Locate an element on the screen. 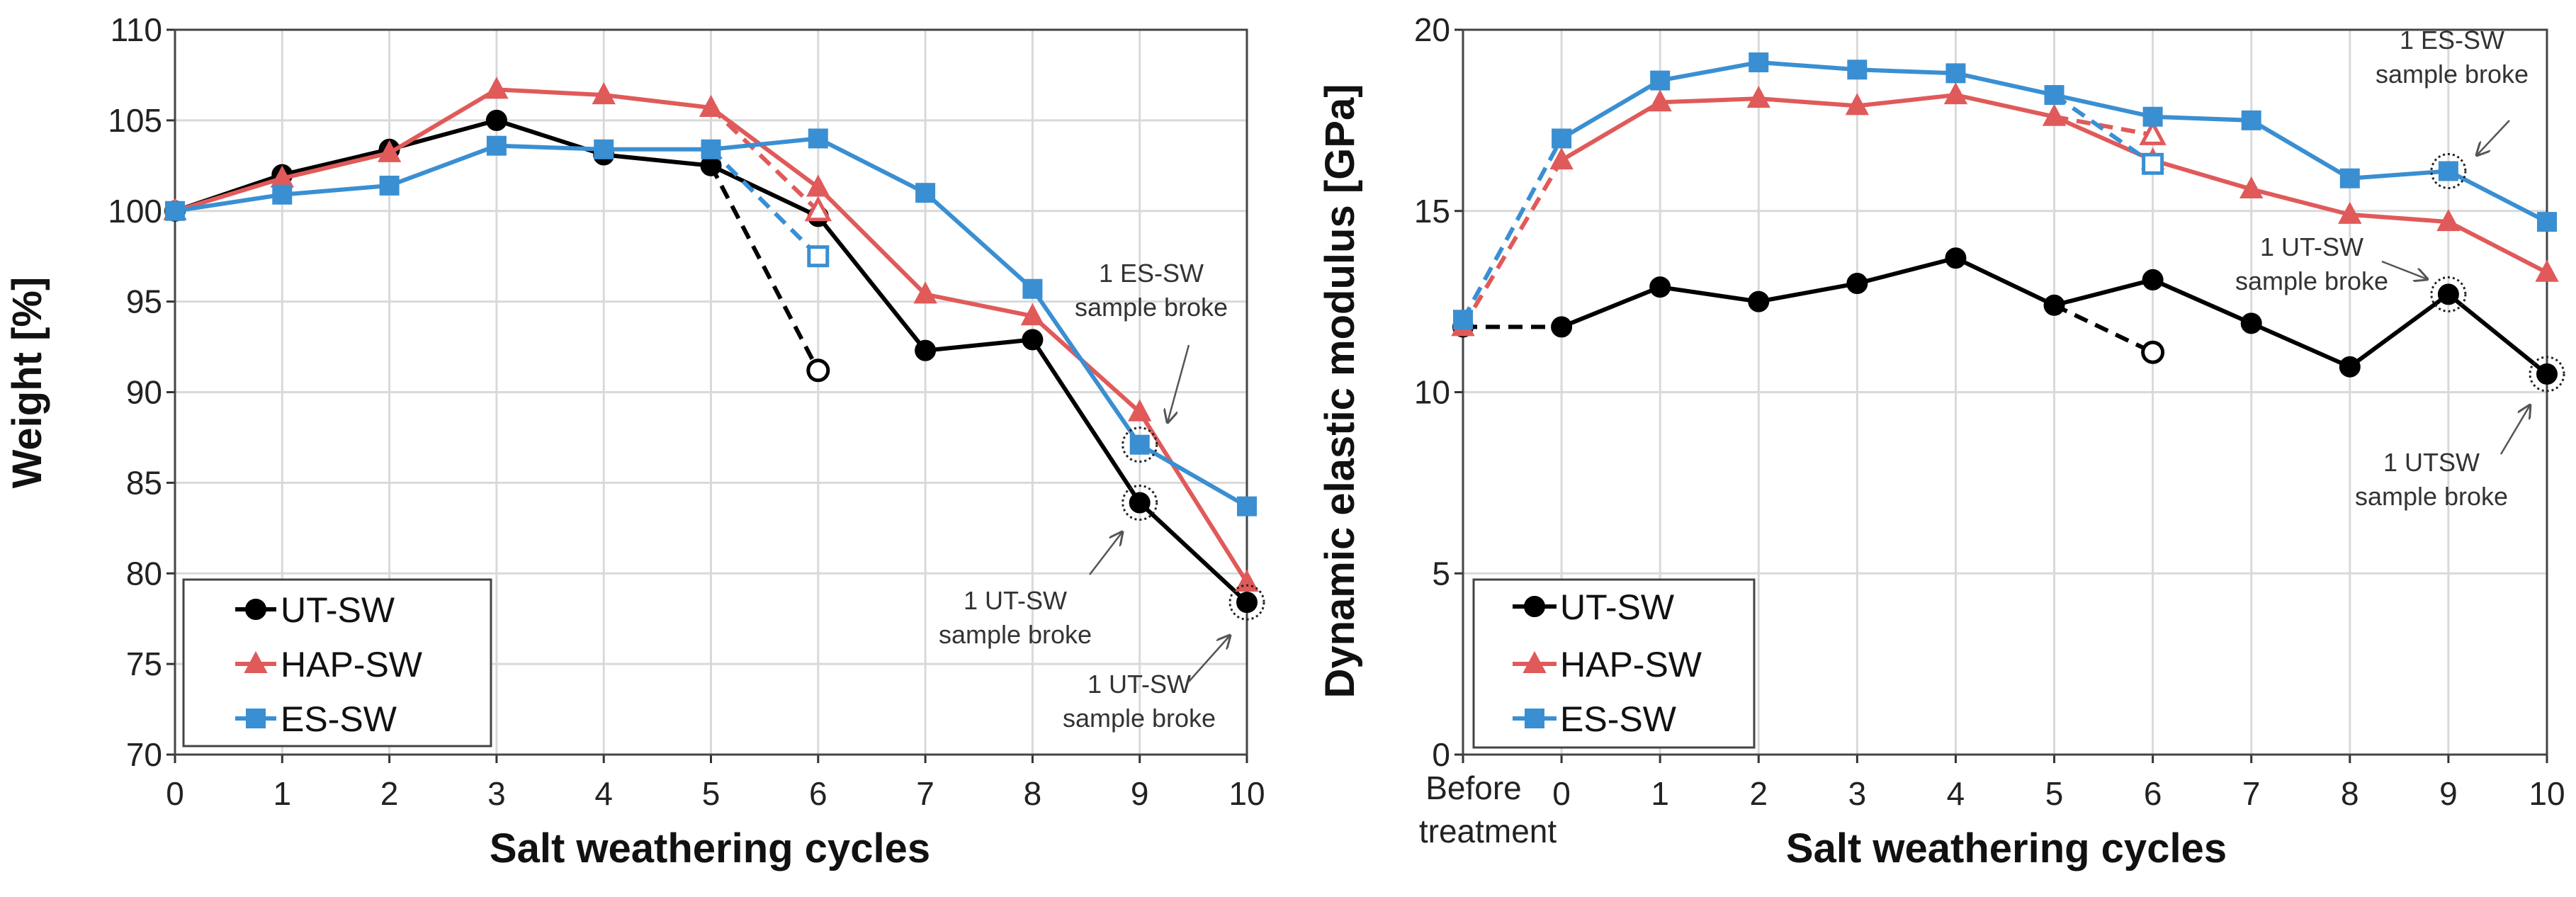 This screenshot has width=2576, height=897. y-tick-label: 75 is located at coordinates (144, 663).